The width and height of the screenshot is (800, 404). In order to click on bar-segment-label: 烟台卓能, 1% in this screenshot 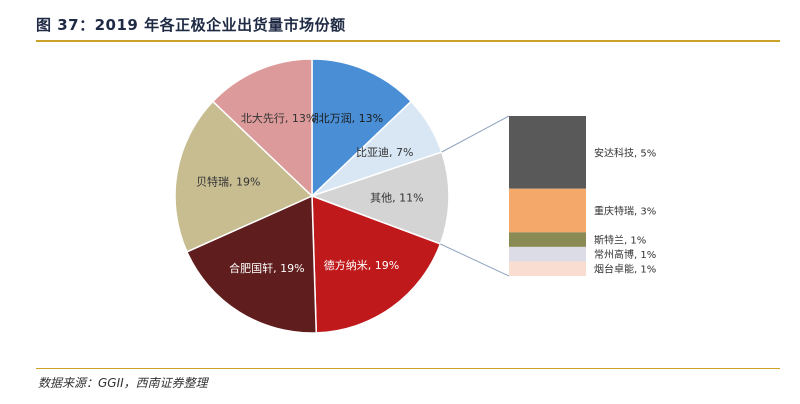, I will do `click(625, 269)`.